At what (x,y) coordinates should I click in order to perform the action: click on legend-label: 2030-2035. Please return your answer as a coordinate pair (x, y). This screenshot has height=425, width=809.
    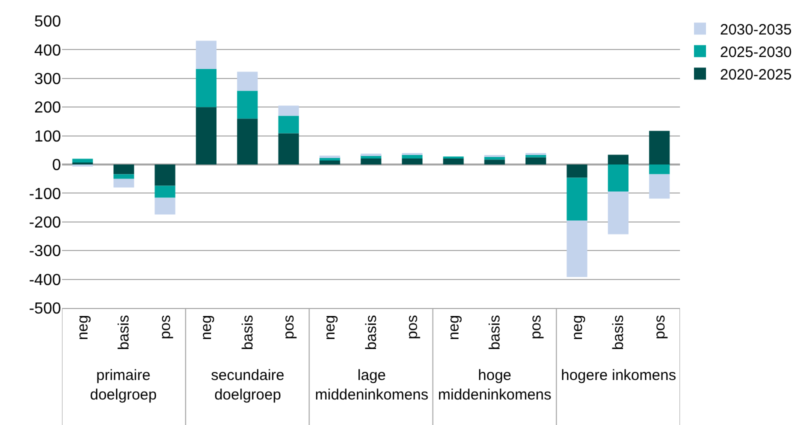
    Looking at the image, I should click on (756, 29).